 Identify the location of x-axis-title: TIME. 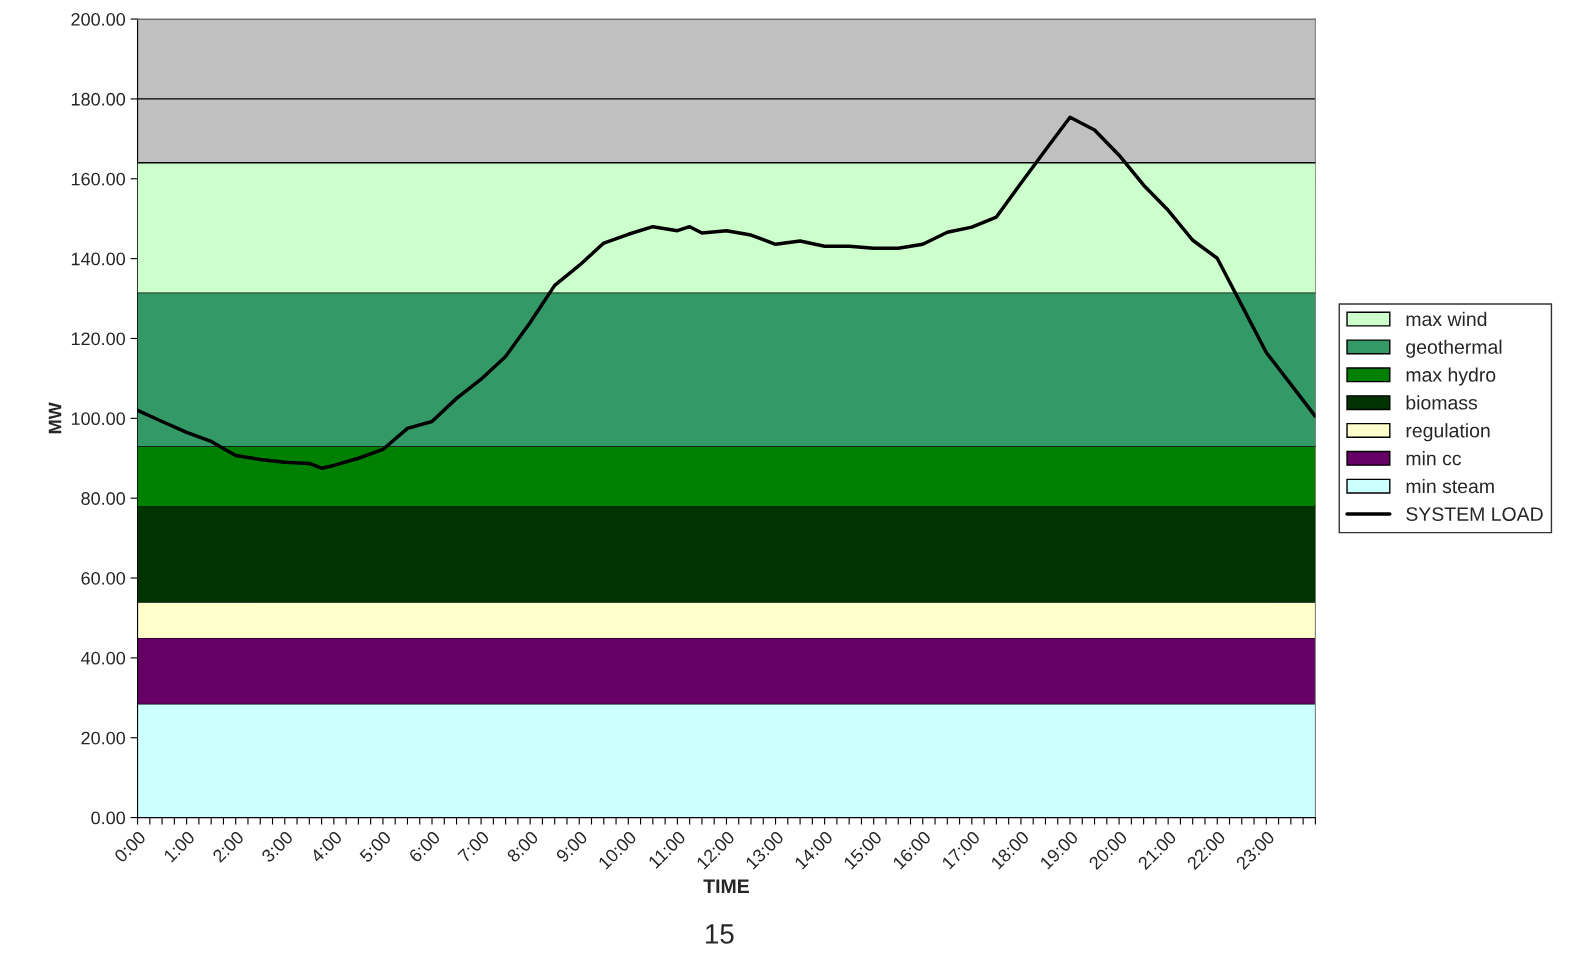
(726, 886).